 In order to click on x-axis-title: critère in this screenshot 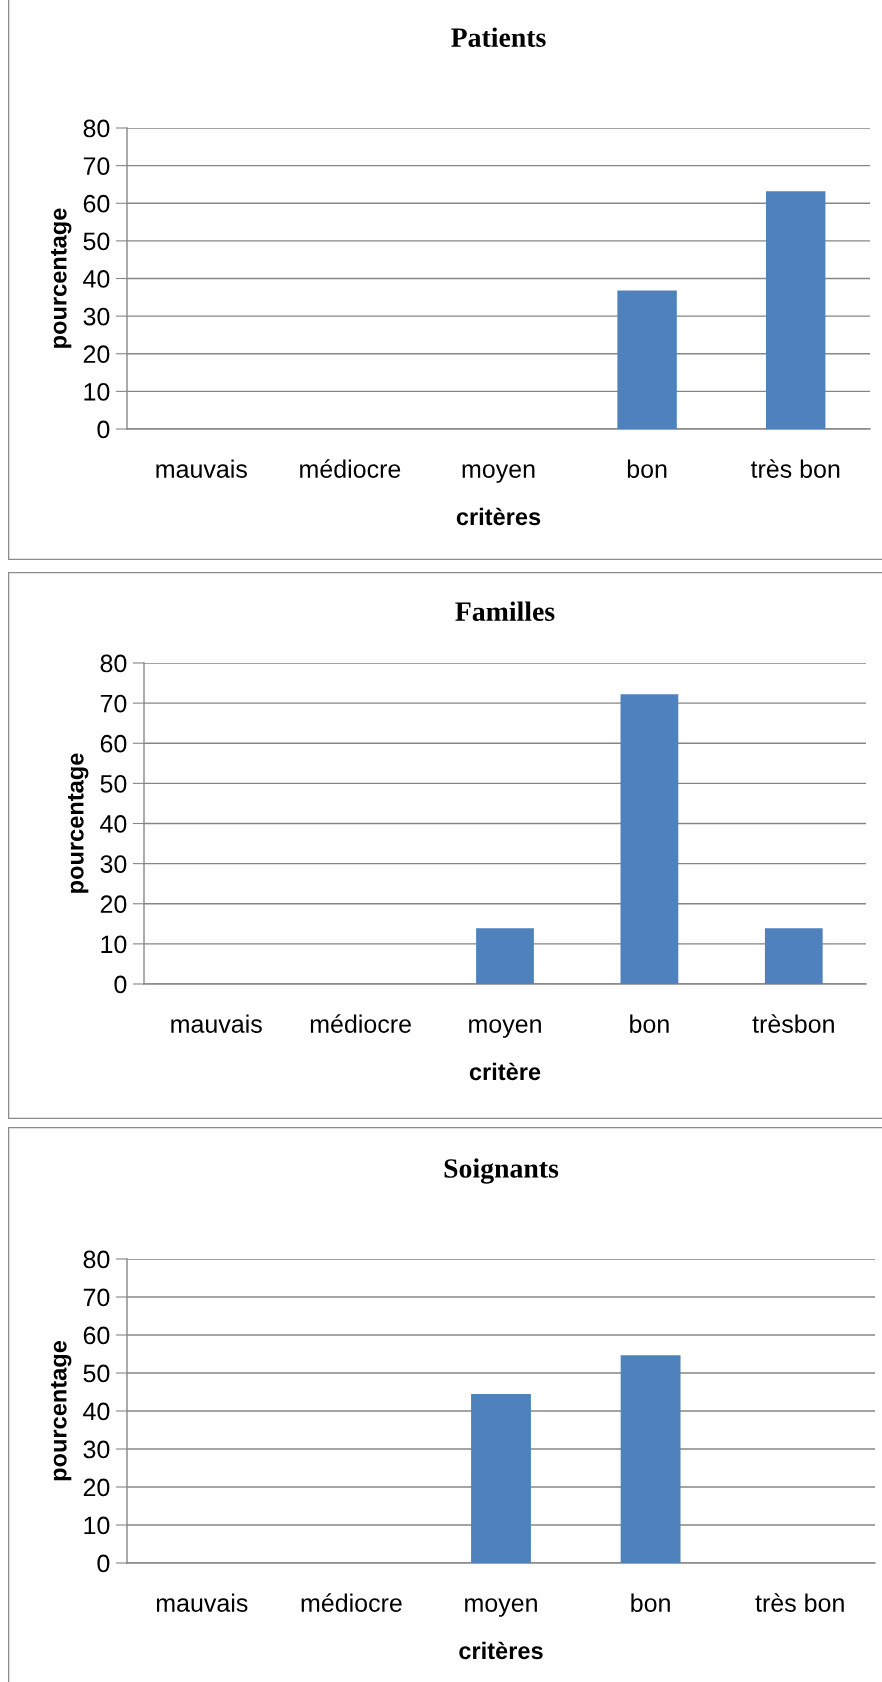, I will do `click(505, 1071)`.